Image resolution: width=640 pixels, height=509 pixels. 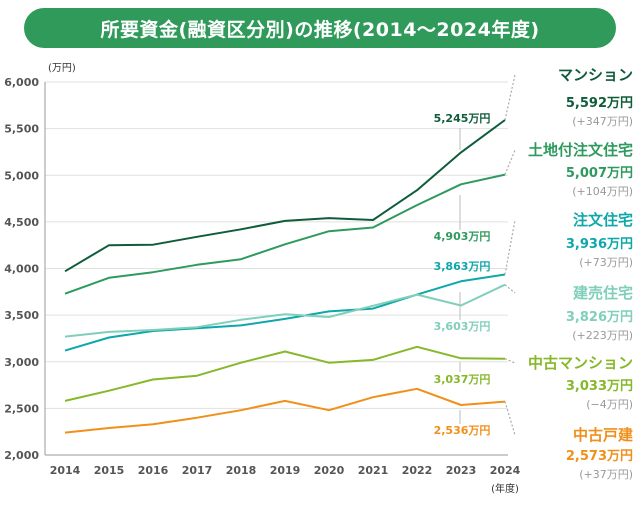 What do you see at coordinates (602, 121) in the screenshot?
I see `series-change-label: (+347万円)` at bounding box center [602, 121].